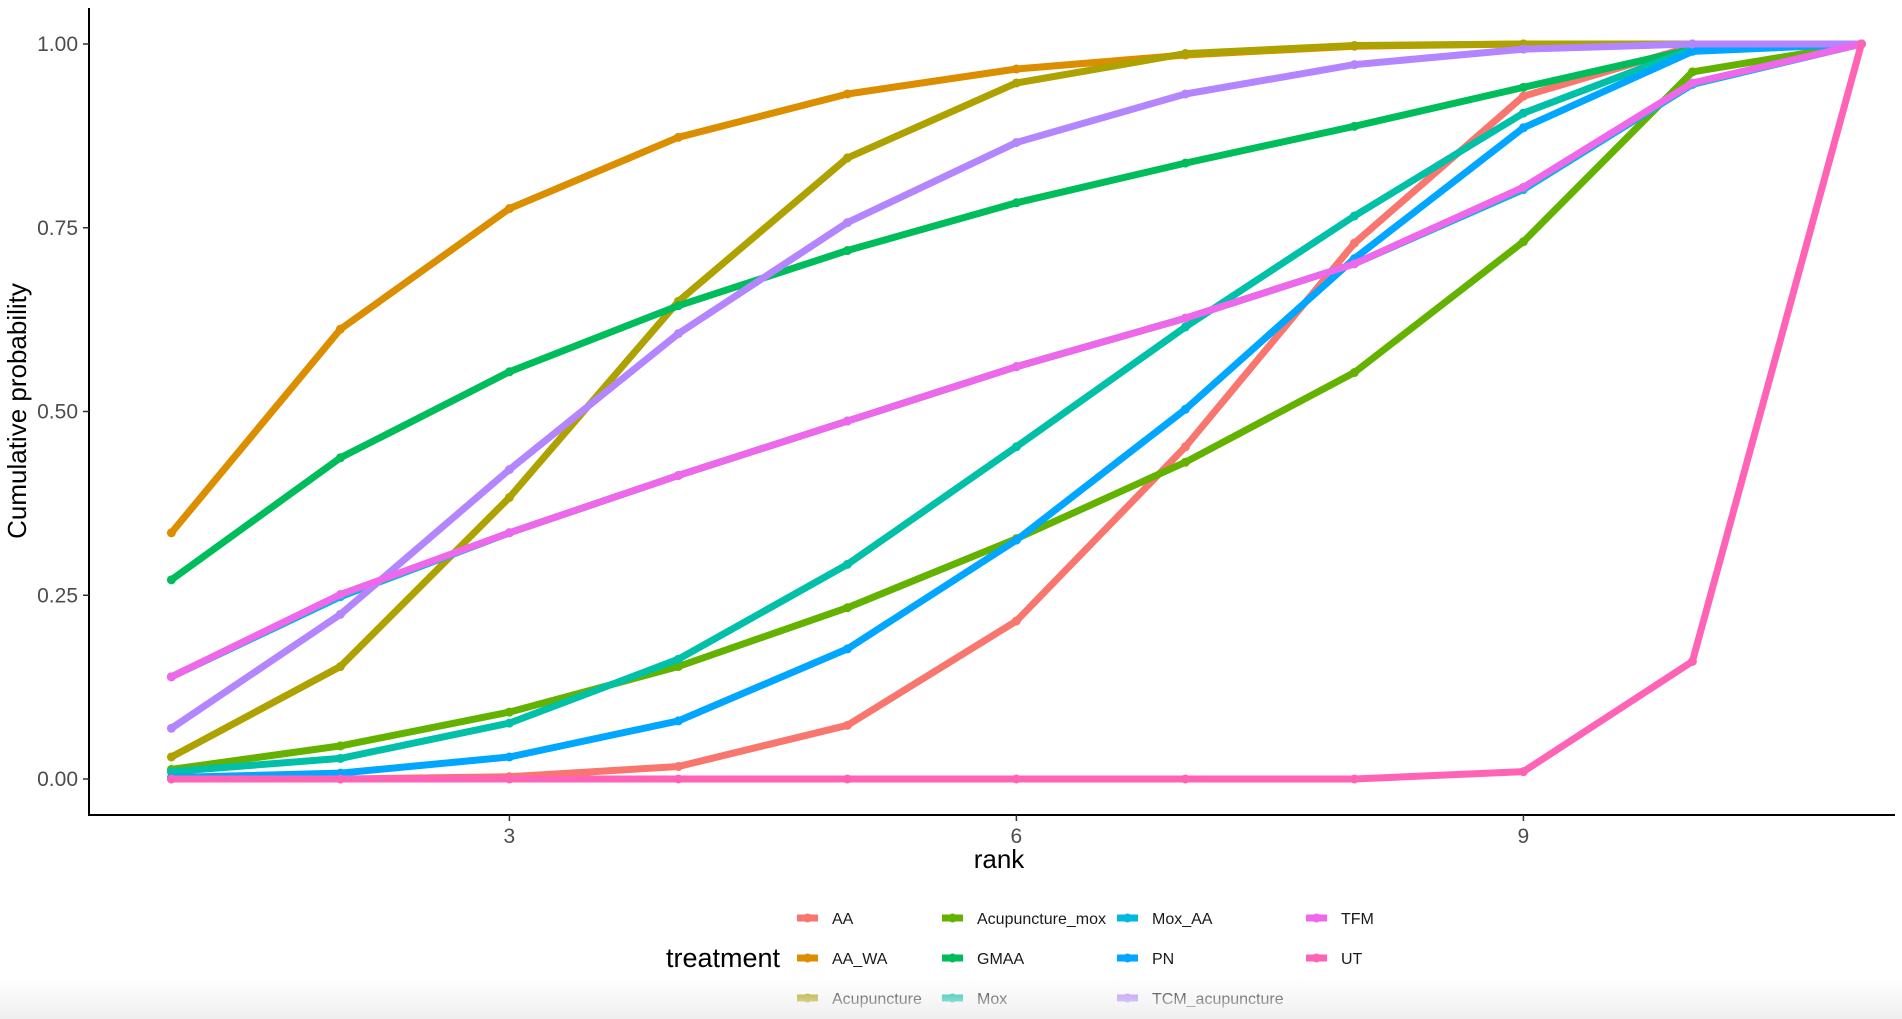 The image size is (1902, 1019). I want to click on legend-item-gmaa: GMAA, so click(983, 959).